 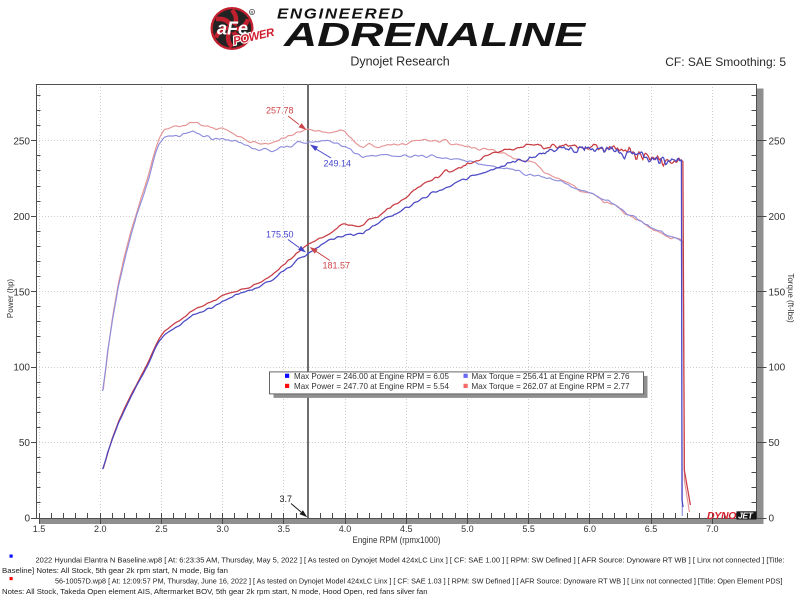 I want to click on svg-text: 5.0, so click(x=467, y=529).